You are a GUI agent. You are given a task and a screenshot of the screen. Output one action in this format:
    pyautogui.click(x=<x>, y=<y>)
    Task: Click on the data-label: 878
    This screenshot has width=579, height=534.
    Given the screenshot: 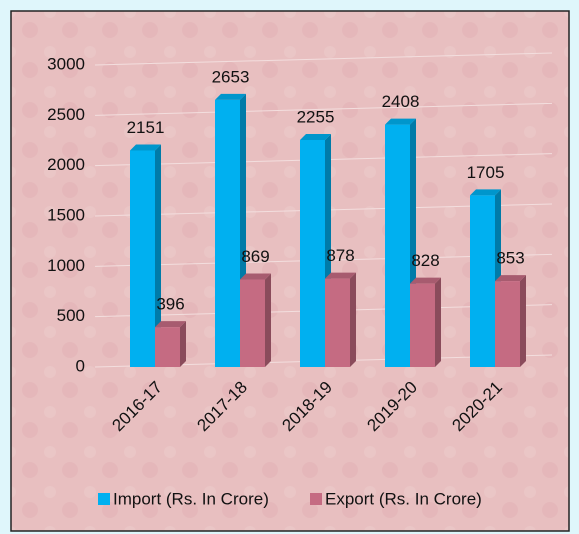 What is the action you would take?
    pyautogui.click(x=340, y=255)
    